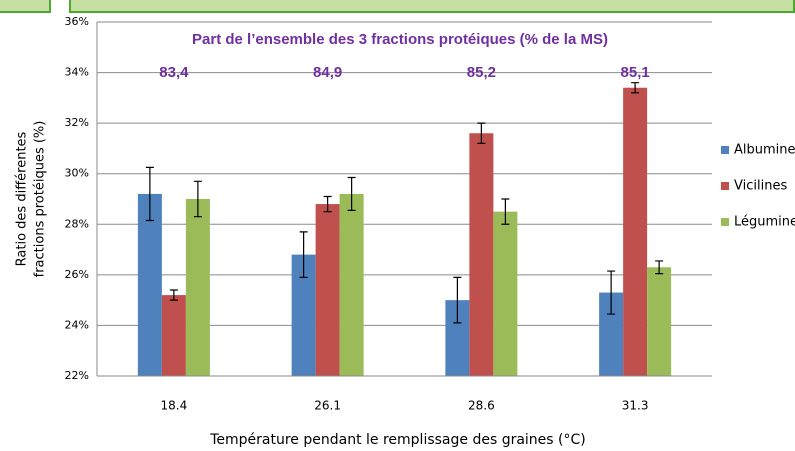 This screenshot has width=795, height=451. I want to click on legend-label: Vicilines, so click(760, 186).